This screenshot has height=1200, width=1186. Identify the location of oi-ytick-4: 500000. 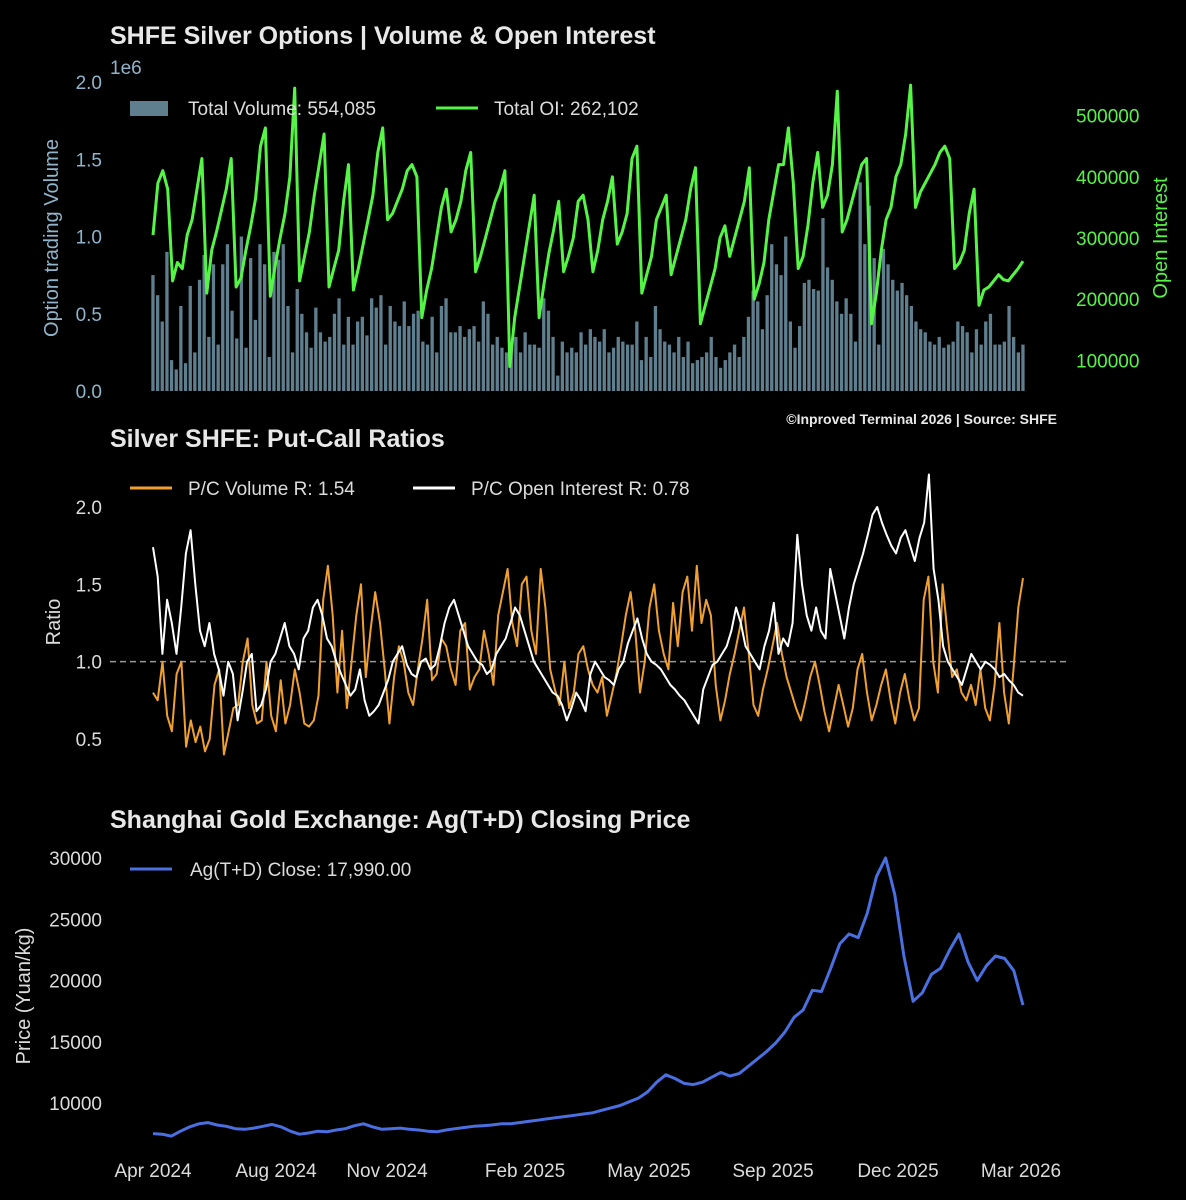
(1107, 117).